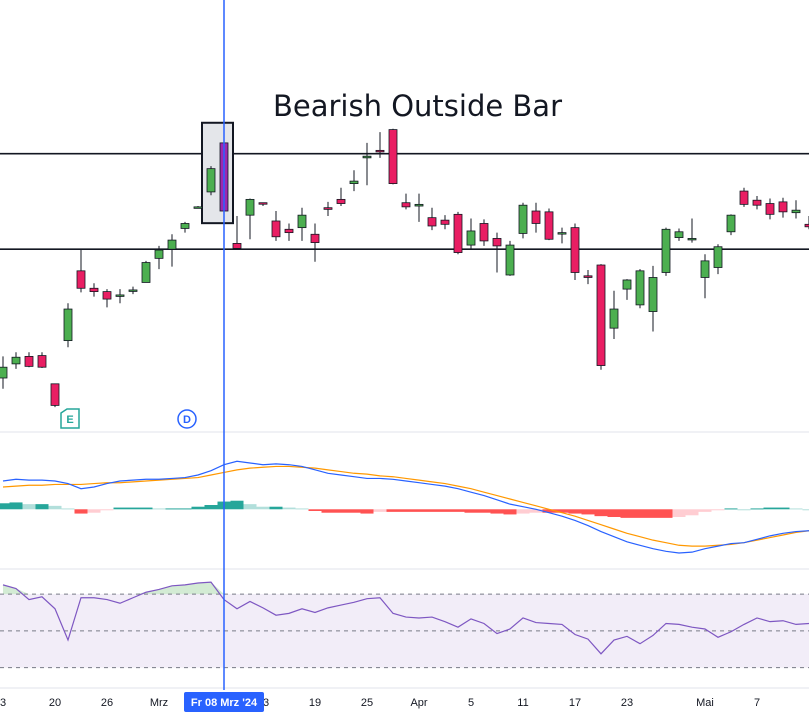 The image size is (809, 719). Describe the element at coordinates (70, 418) in the screenshot. I see `earnings-marker: E` at that location.